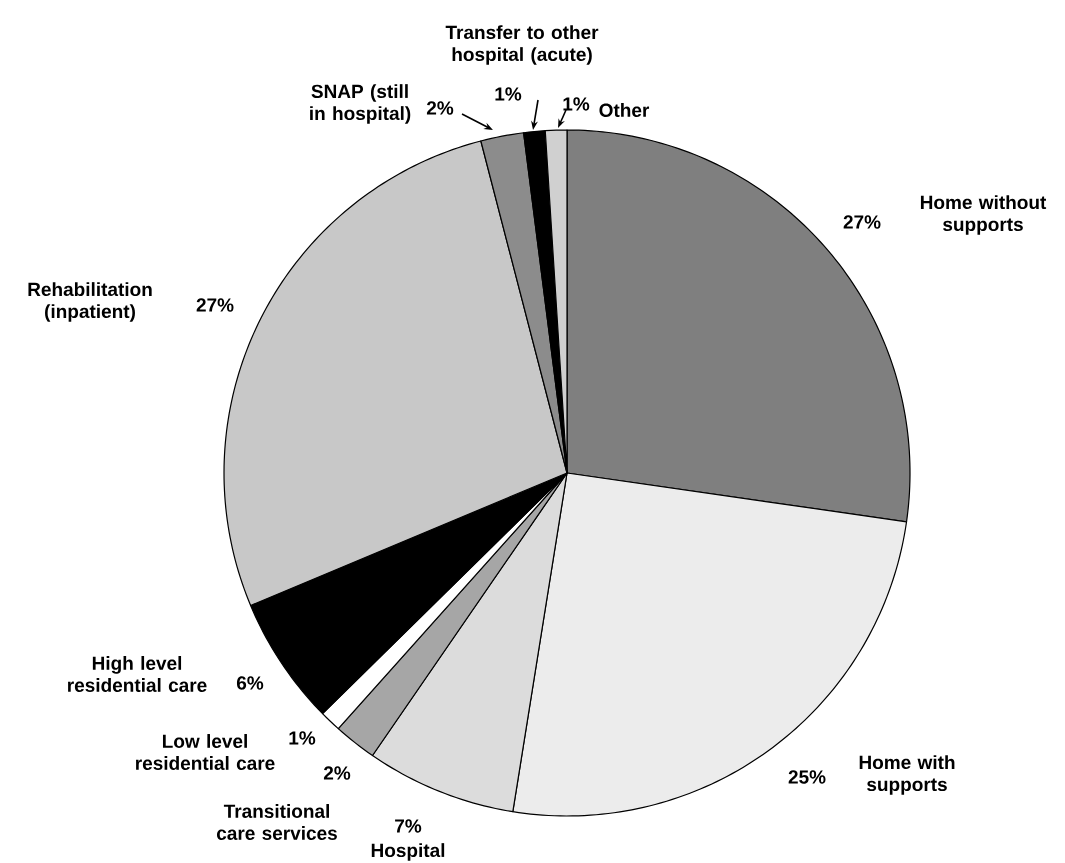 The height and width of the screenshot is (863, 1065). I want to click on slice-label: Home without supports, so click(983, 215).